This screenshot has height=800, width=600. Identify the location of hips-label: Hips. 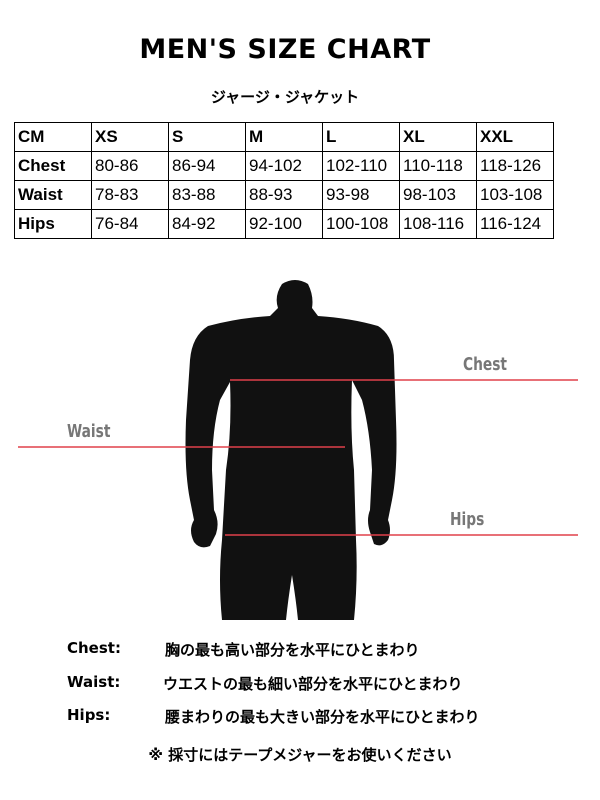
(467, 519).